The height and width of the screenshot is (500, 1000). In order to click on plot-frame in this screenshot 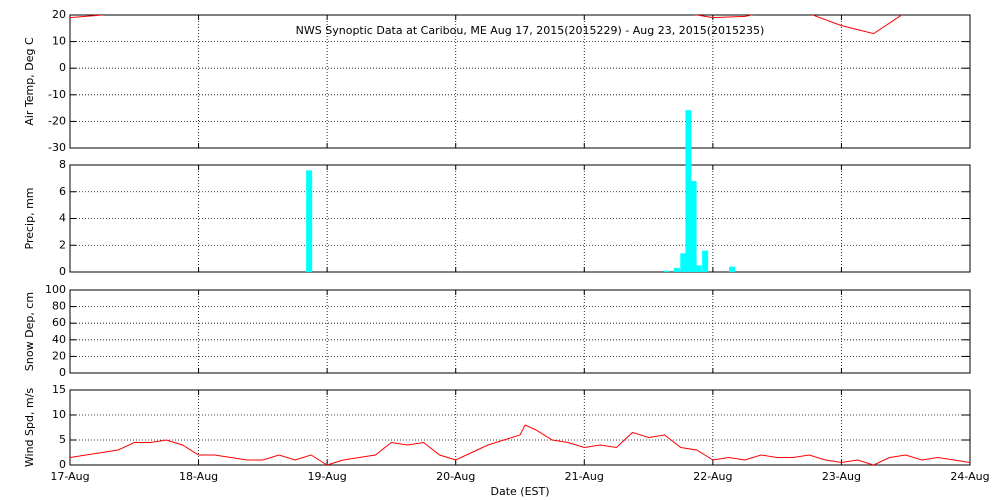, I will do `click(520, 427)`.